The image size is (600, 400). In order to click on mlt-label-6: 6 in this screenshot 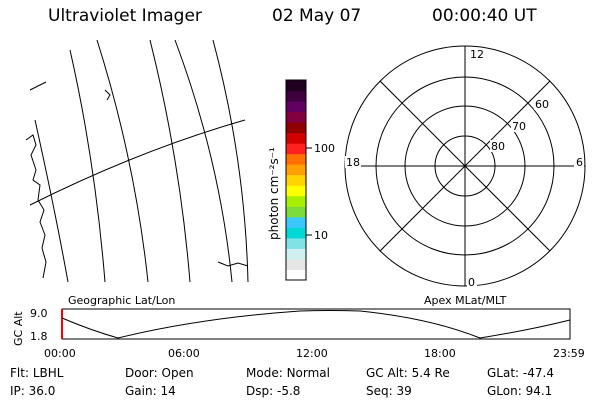, I will do `click(579, 162)`.